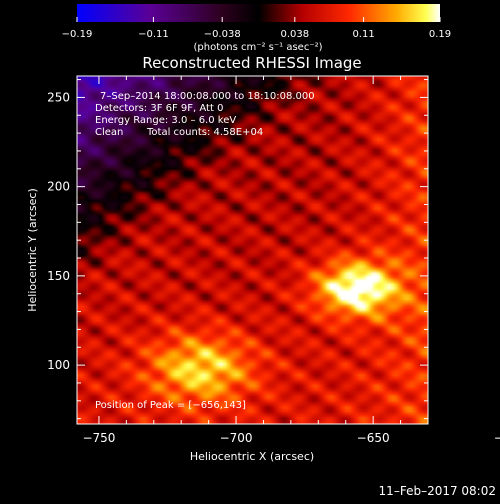  What do you see at coordinates (98, 438) in the screenshot?
I see `x-tick-label: −750` at bounding box center [98, 438].